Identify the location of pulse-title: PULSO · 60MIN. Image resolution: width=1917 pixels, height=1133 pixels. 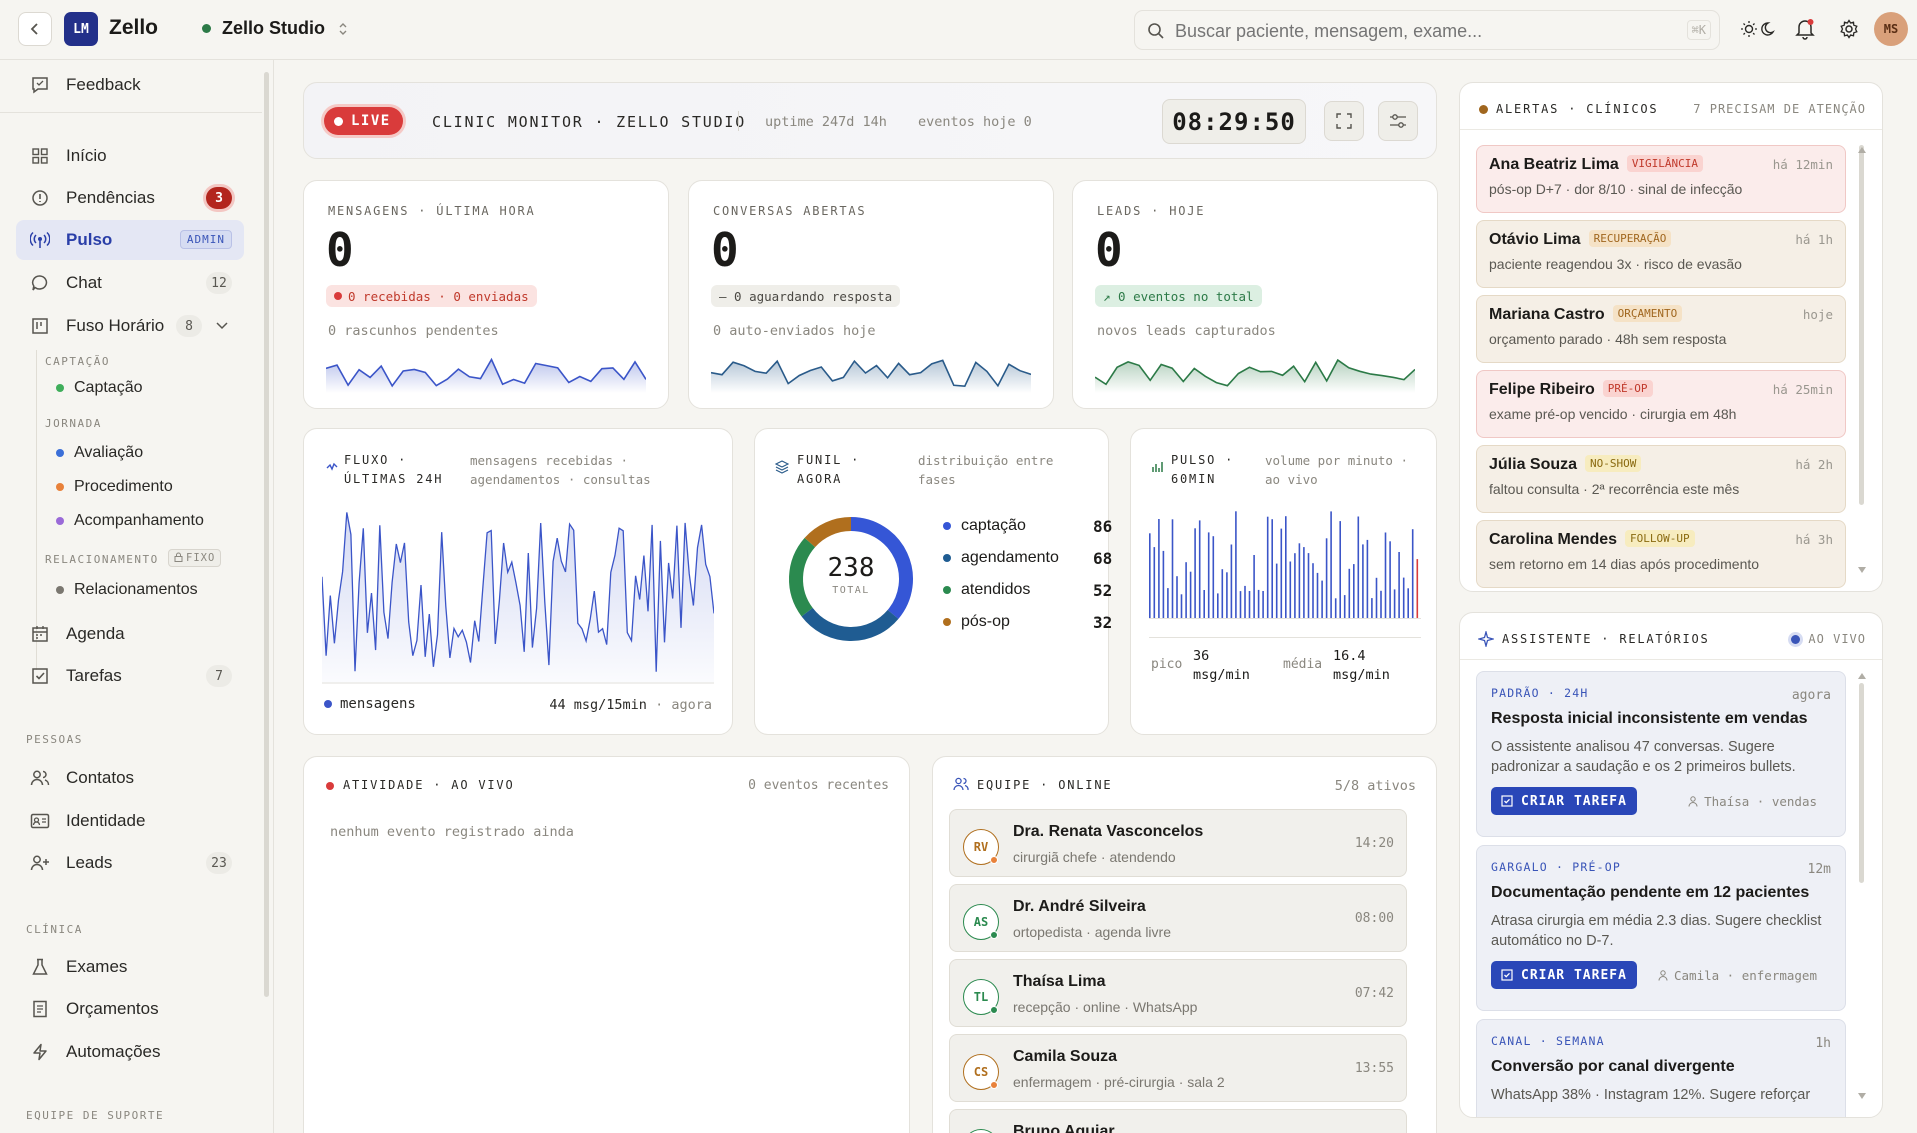
(1202, 470).